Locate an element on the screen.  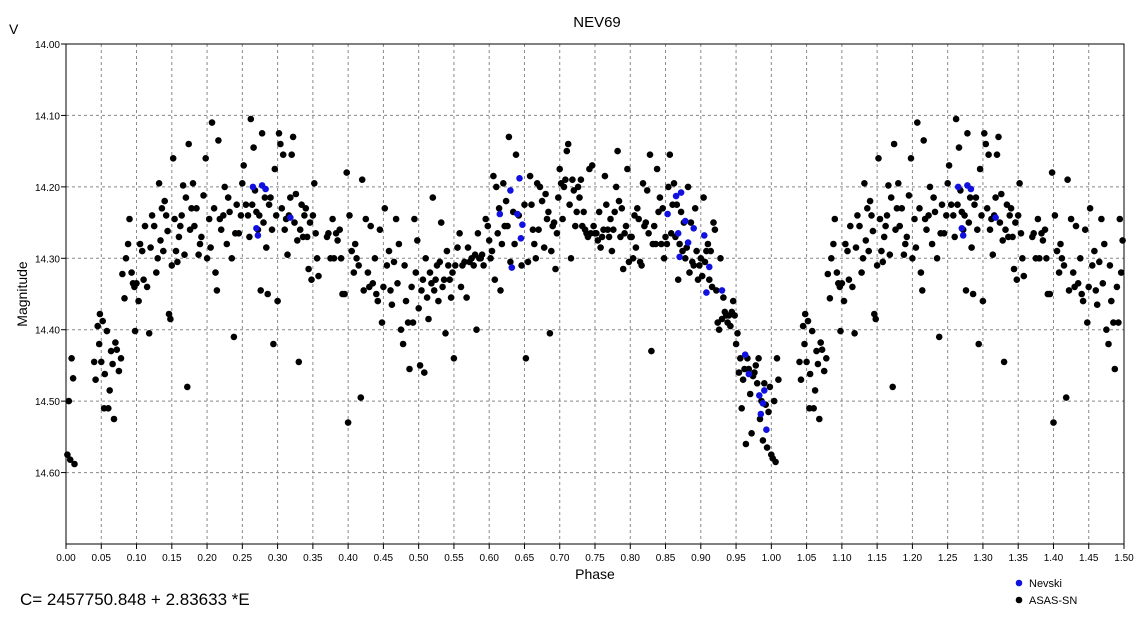
legend-marker is located at coordinates (1019, 600).